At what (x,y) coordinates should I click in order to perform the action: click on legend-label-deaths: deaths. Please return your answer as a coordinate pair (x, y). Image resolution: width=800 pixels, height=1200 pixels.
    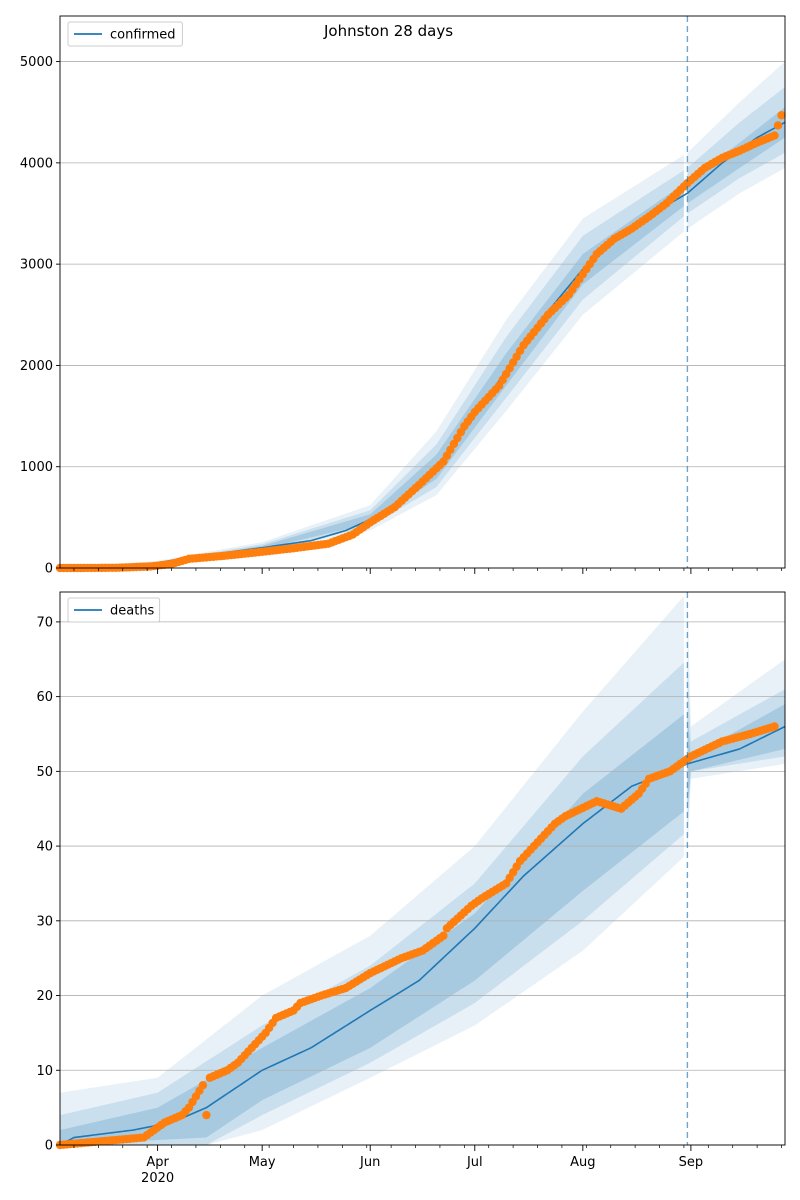
    Looking at the image, I should click on (132, 611).